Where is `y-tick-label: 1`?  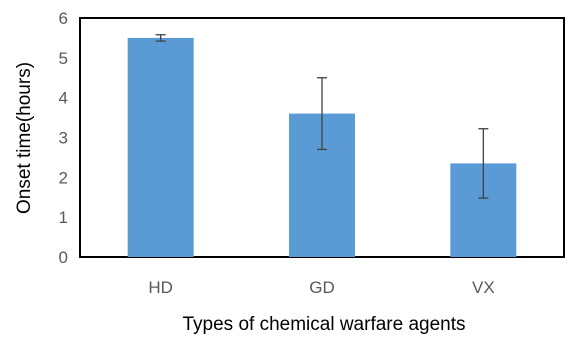
y-tick-label: 1 is located at coordinates (63, 217).